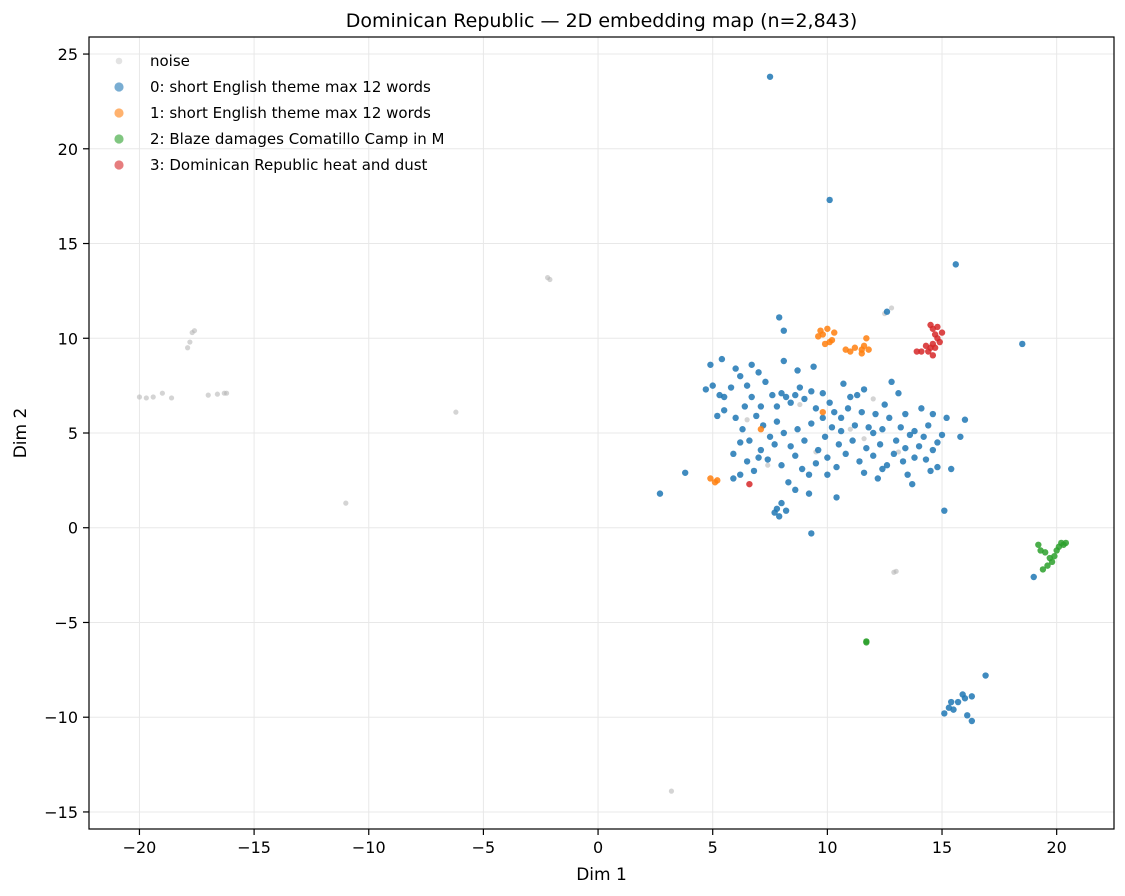  Describe the element at coordinates (966, 592) in the screenshot. I see `series-3-points` at that location.